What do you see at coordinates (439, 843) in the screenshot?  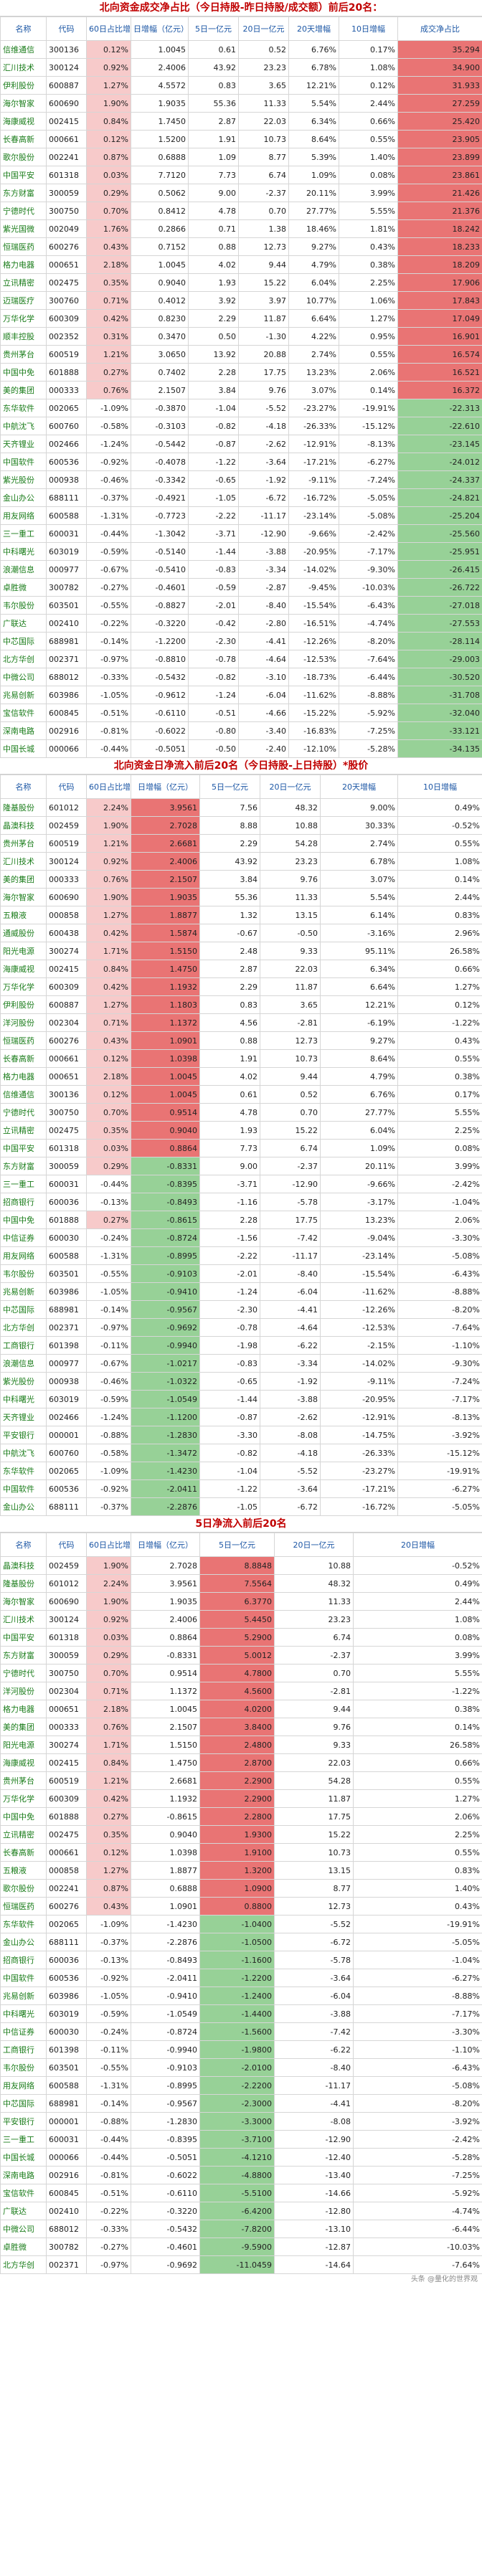 I see `table-cell: 0.55%` at bounding box center [439, 843].